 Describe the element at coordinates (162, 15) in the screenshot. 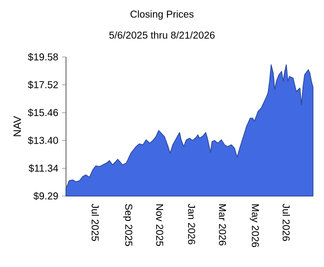

I see `chart-title: Closing Prices` at that location.